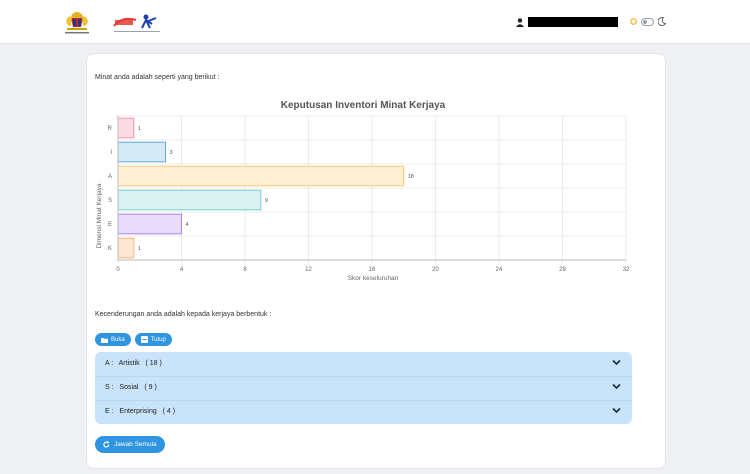 Image resolution: width=750 pixels, height=474 pixels. Describe the element at coordinates (435, 270) in the screenshot. I see `x-tick-label: 20` at that location.